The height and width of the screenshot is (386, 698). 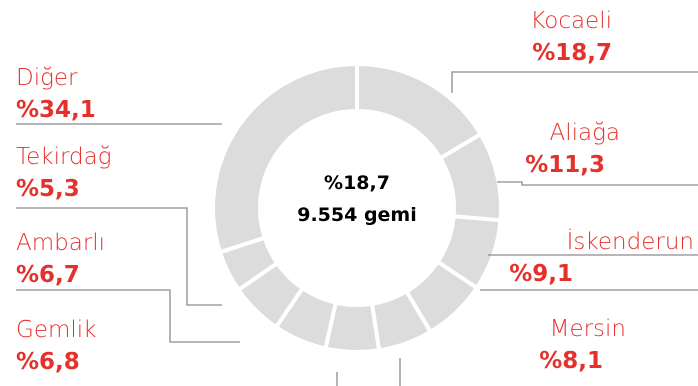 I want to click on label-gemlik-pct: %6,8, so click(x=48, y=362).